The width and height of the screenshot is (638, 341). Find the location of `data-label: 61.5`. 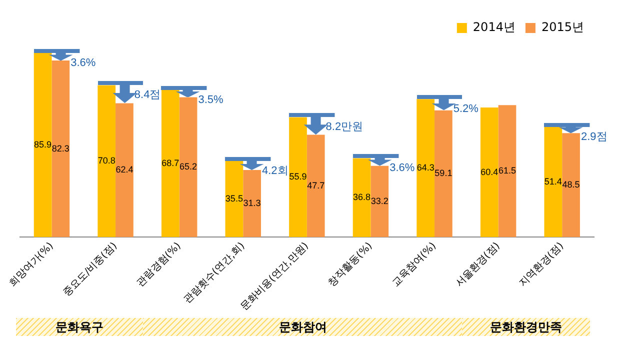

data-label: 61.5 is located at coordinates (507, 171).